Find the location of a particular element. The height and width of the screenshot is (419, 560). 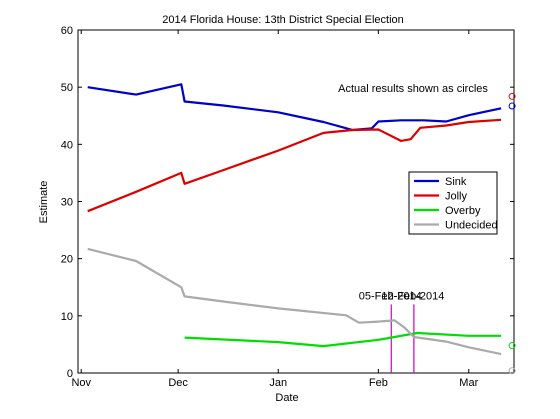

y-tick-label: 40 is located at coordinates (67, 145).